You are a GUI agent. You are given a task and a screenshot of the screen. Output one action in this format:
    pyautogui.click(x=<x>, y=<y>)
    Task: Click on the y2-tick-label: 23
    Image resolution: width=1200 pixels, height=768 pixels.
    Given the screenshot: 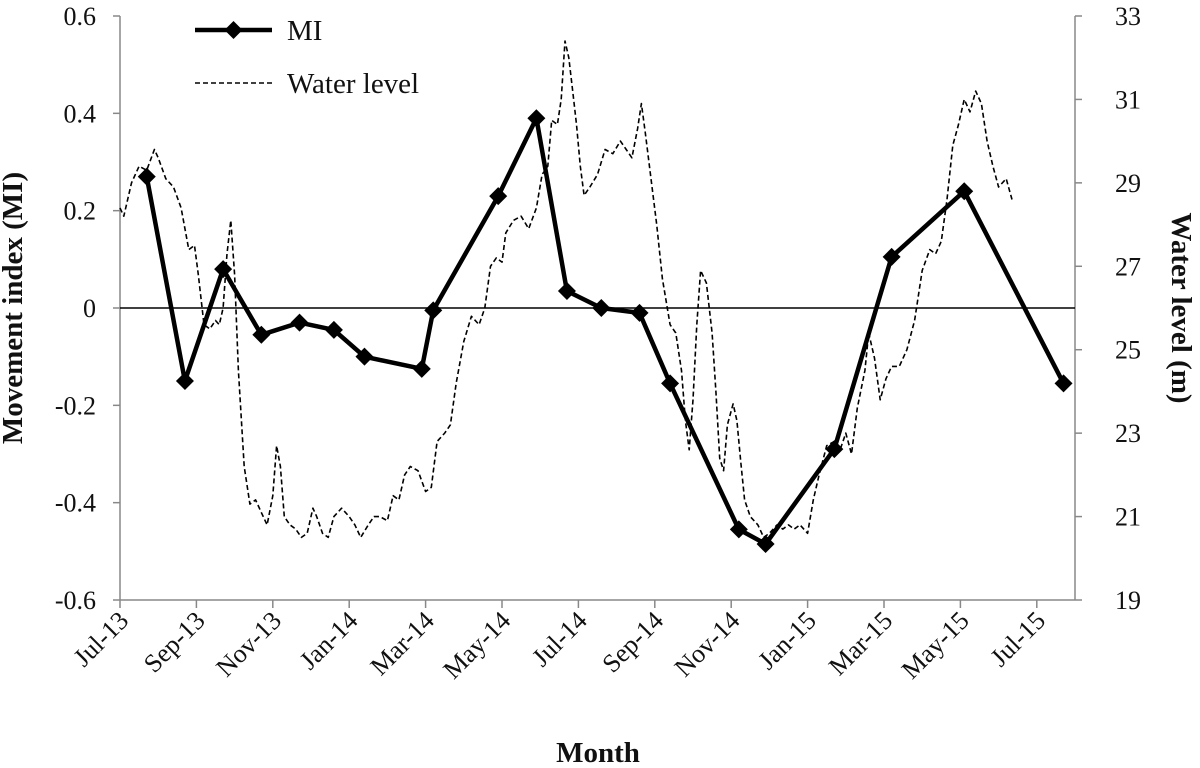 What is the action you would take?
    pyautogui.click(x=1128, y=433)
    